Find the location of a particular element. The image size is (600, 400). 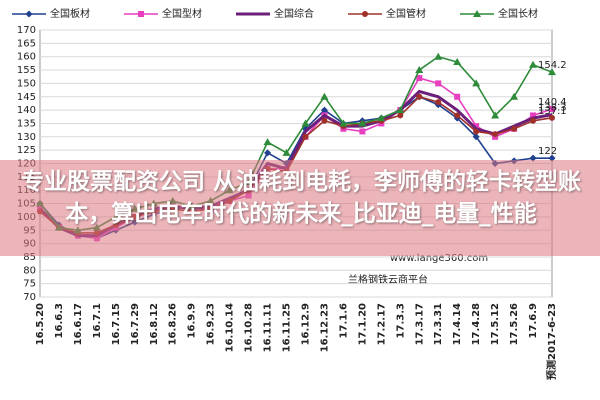

y-tick-label: 75 is located at coordinates (29, 284).